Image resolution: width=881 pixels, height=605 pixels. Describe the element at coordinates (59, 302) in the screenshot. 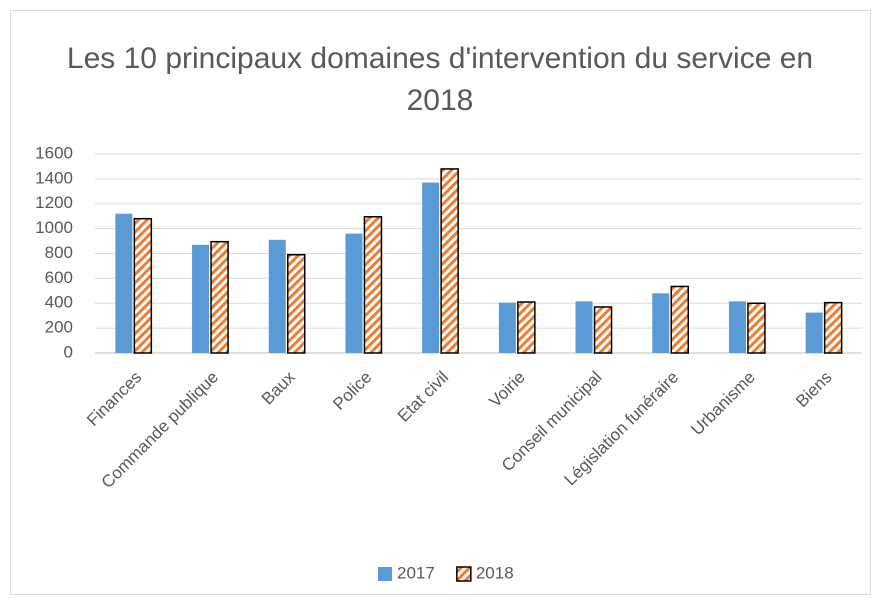

I see `y-tick-label: 400` at that location.